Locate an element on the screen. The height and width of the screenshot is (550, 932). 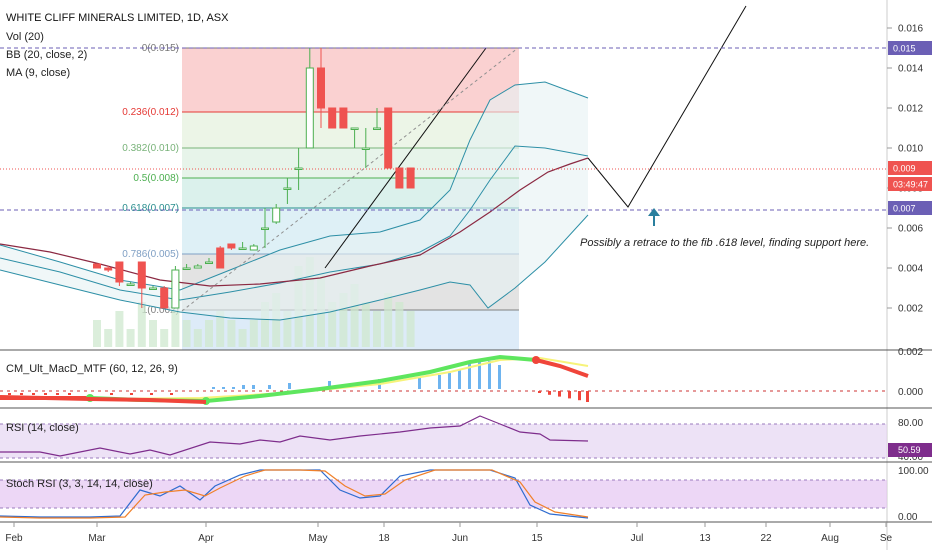
time-tick-label: 15 is located at coordinates (537, 538).